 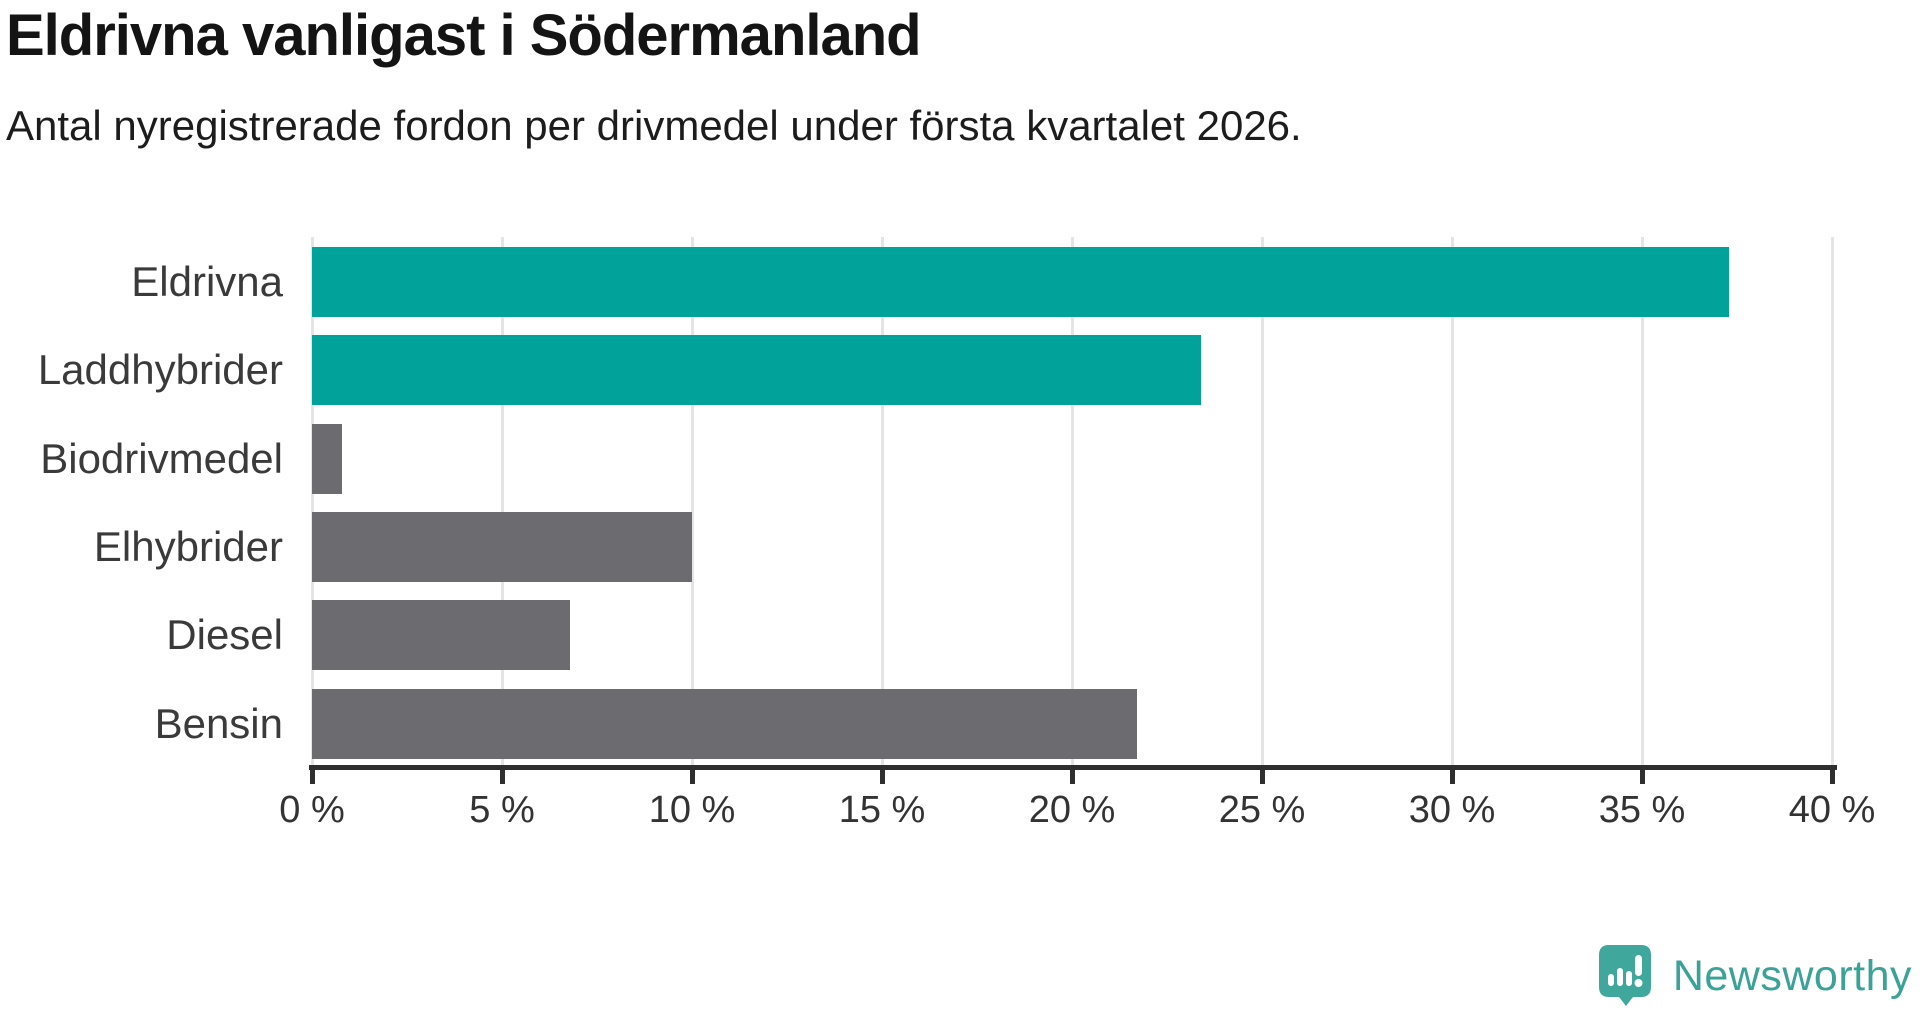 I want to click on category-label-biodrivmedel: Biodrivmedel, so click(x=161, y=458).